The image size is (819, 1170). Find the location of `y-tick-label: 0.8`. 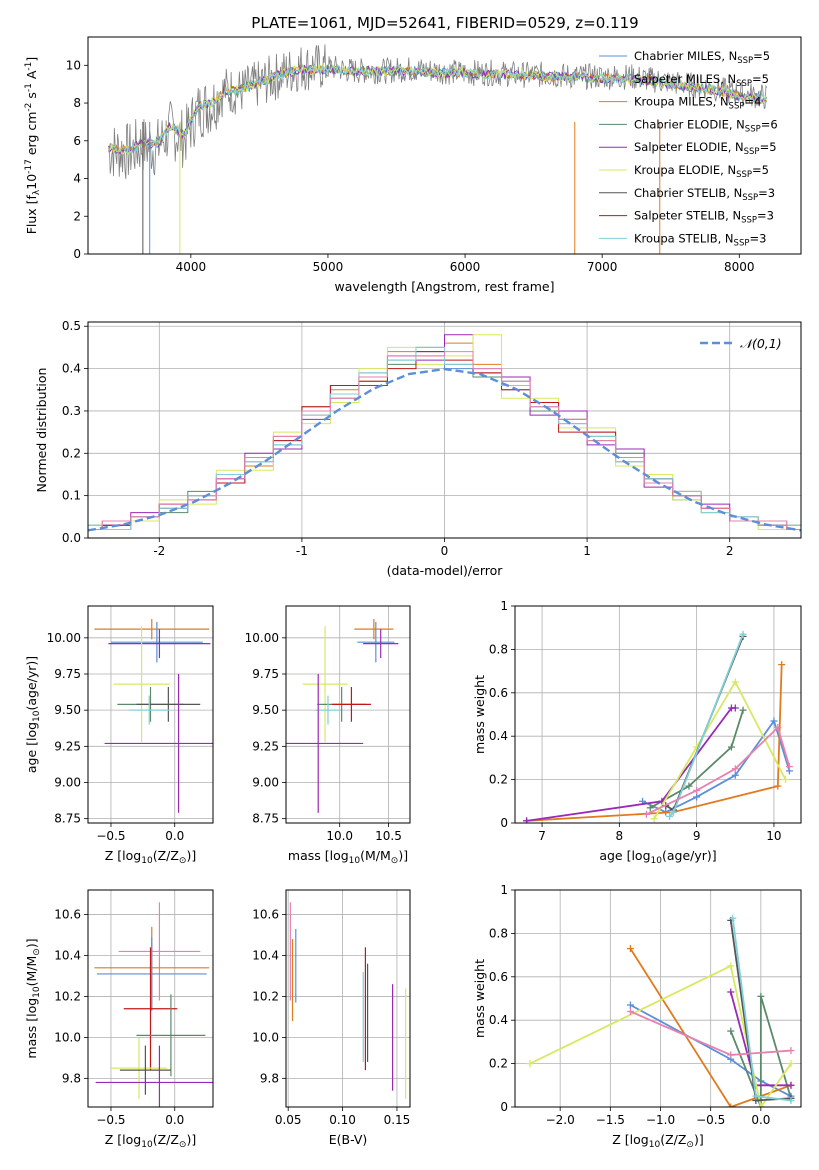

y-tick-label: 0.8 is located at coordinates (498, 649).